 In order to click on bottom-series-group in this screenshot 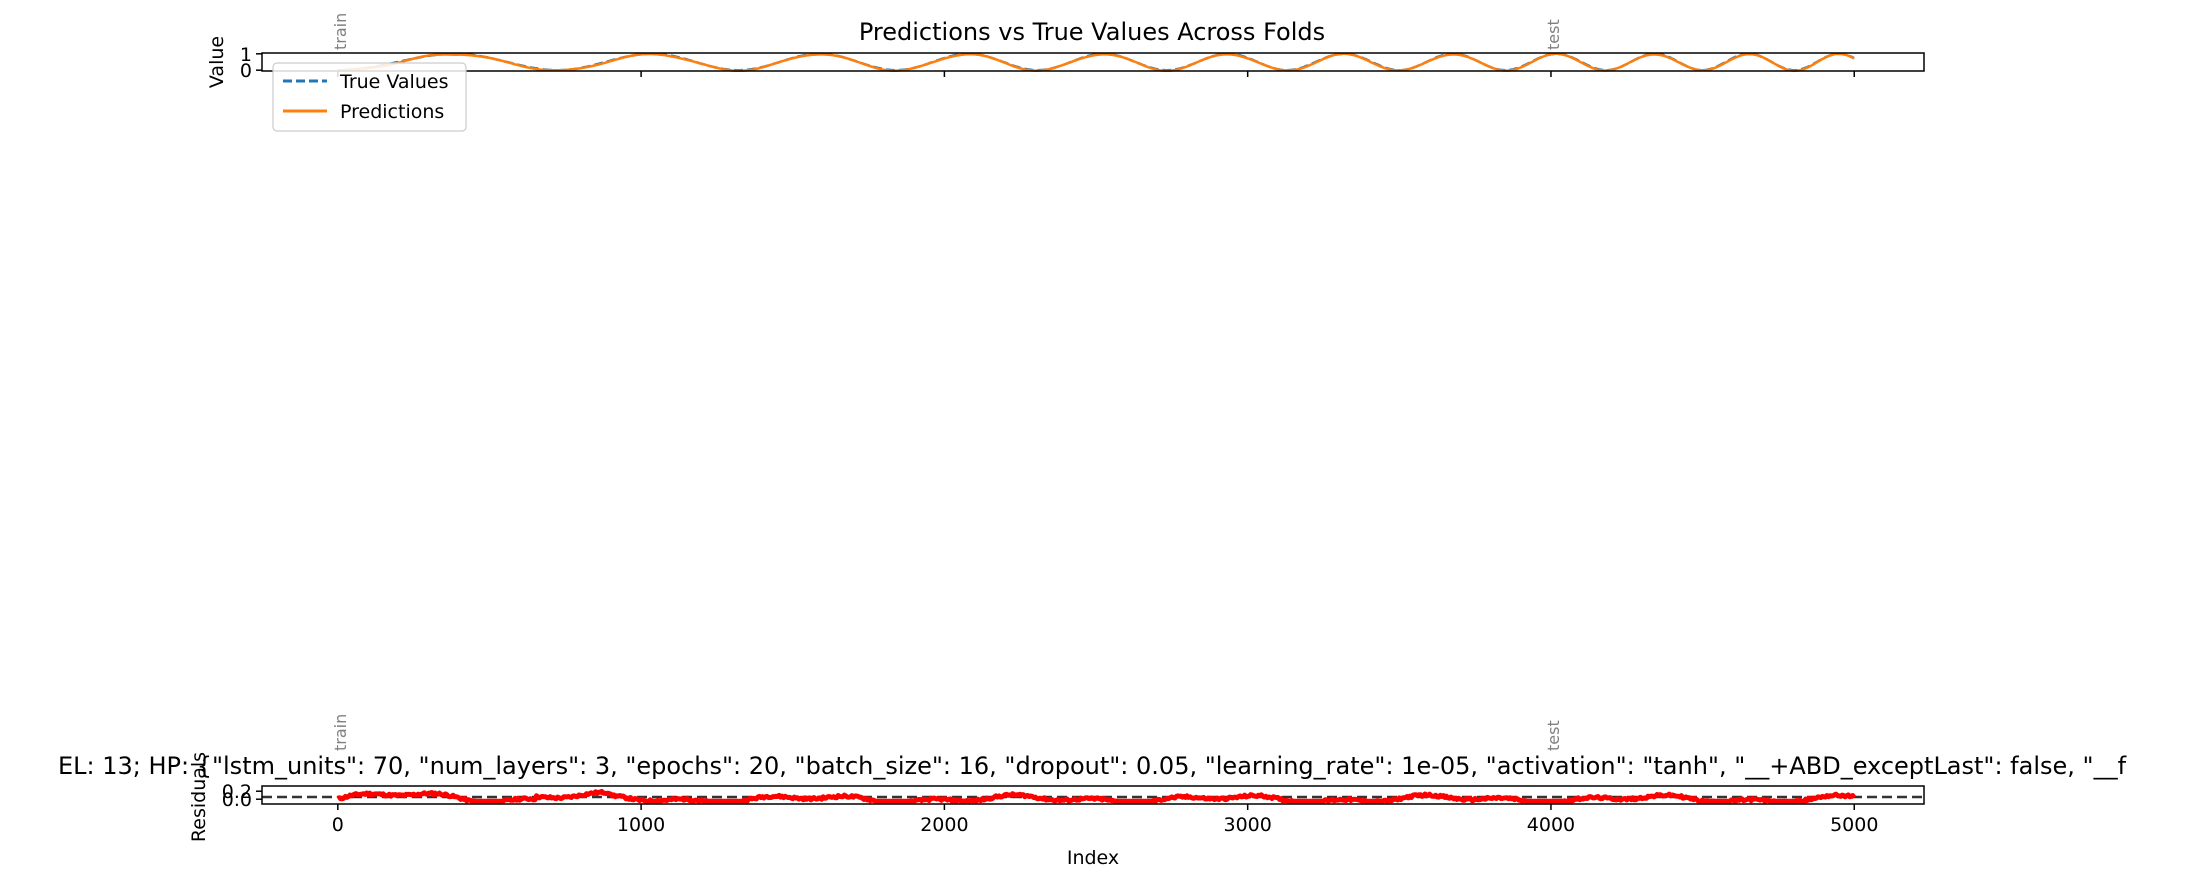, I will do `click(1096, 796)`.